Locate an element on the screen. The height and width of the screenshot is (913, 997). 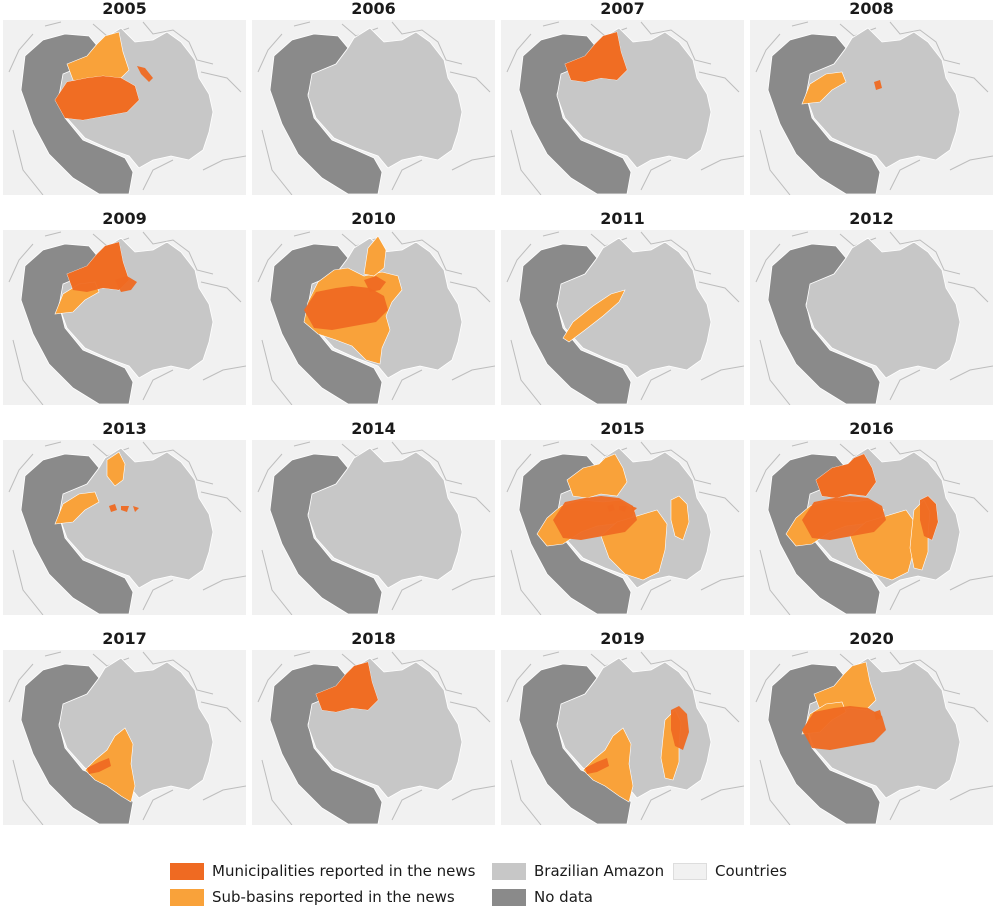
map-panel-2007: 2007 is located at coordinates (622, 105).